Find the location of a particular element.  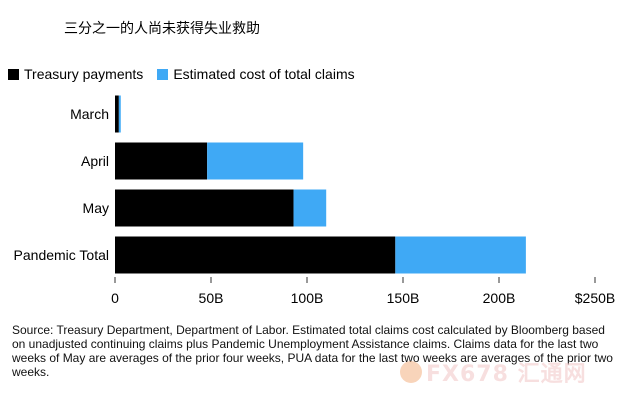

legend-label-treasury: Treasury payments is located at coordinates (84, 74).